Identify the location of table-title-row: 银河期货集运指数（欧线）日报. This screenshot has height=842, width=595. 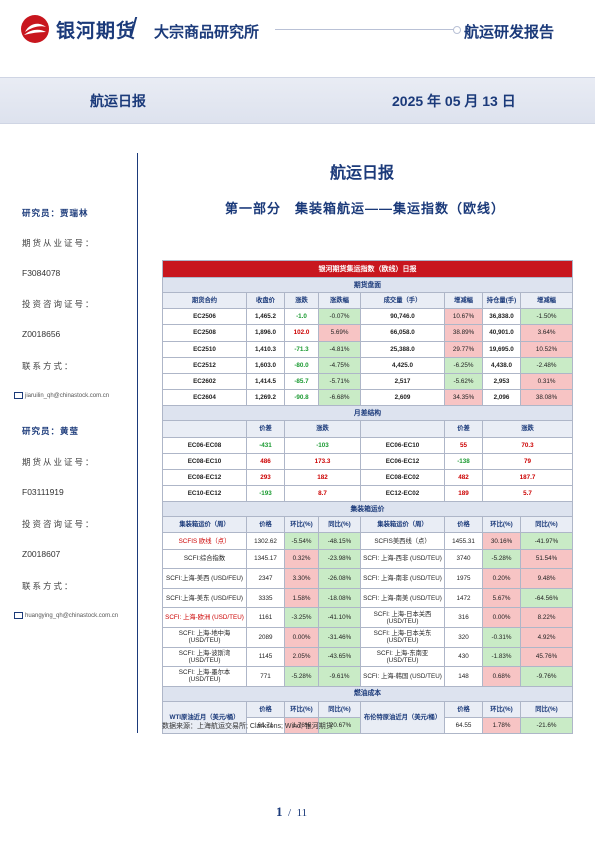
(367, 269).